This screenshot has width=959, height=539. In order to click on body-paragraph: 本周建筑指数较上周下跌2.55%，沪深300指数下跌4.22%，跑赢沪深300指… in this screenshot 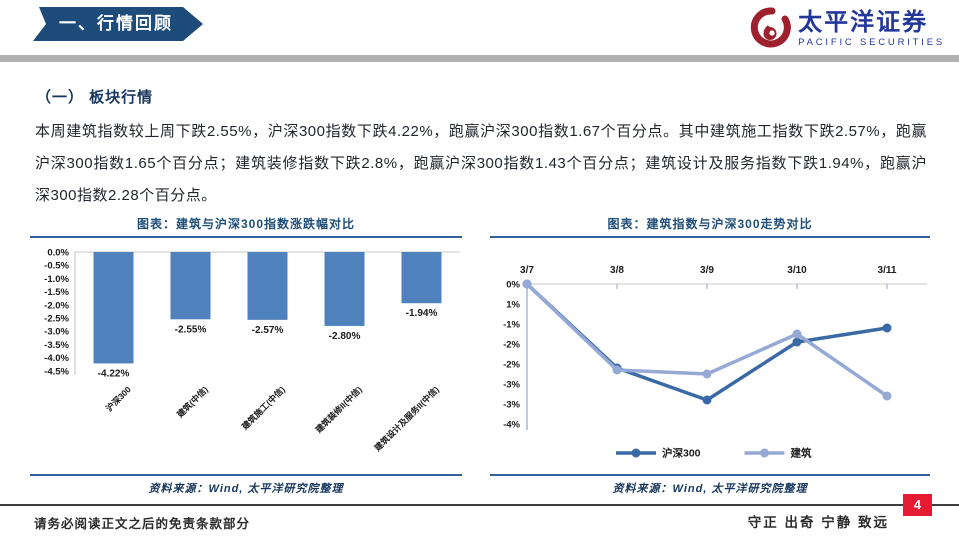, I will do `click(481, 163)`.